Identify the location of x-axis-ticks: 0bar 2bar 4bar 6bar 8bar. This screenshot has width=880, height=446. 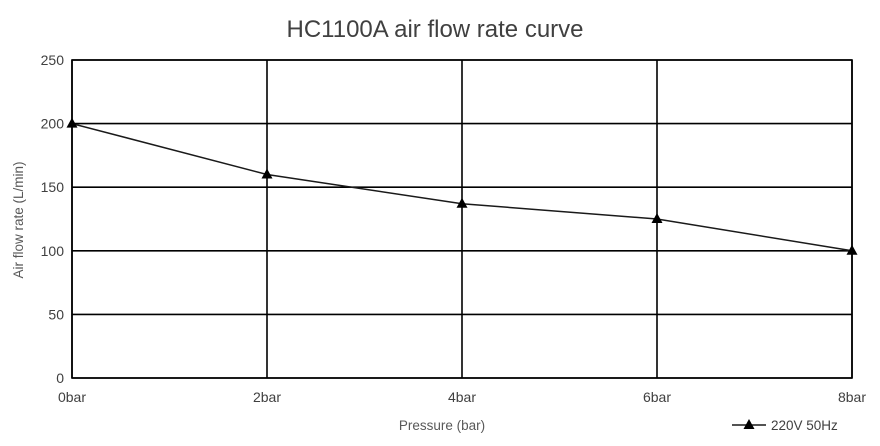
(462, 397).